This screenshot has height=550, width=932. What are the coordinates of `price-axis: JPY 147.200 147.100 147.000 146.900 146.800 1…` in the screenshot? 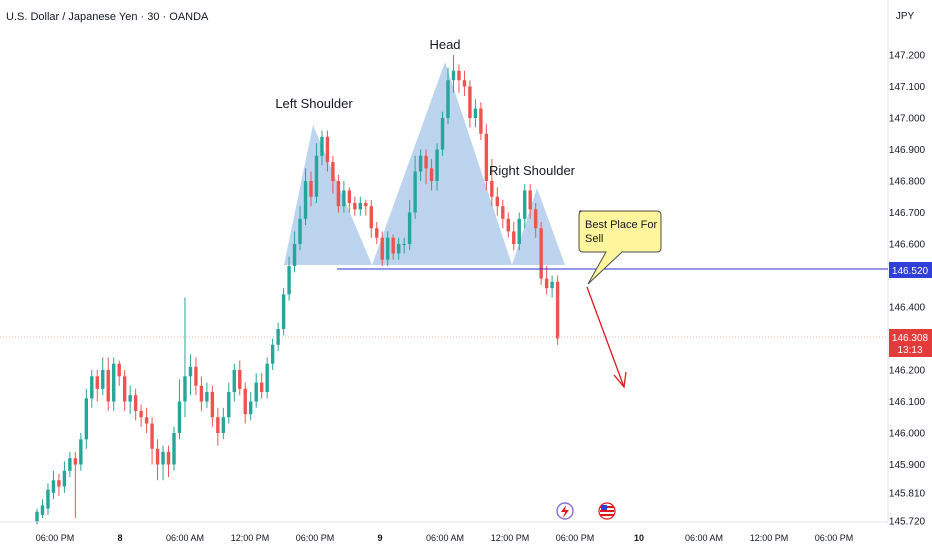 It's located at (907, 269).